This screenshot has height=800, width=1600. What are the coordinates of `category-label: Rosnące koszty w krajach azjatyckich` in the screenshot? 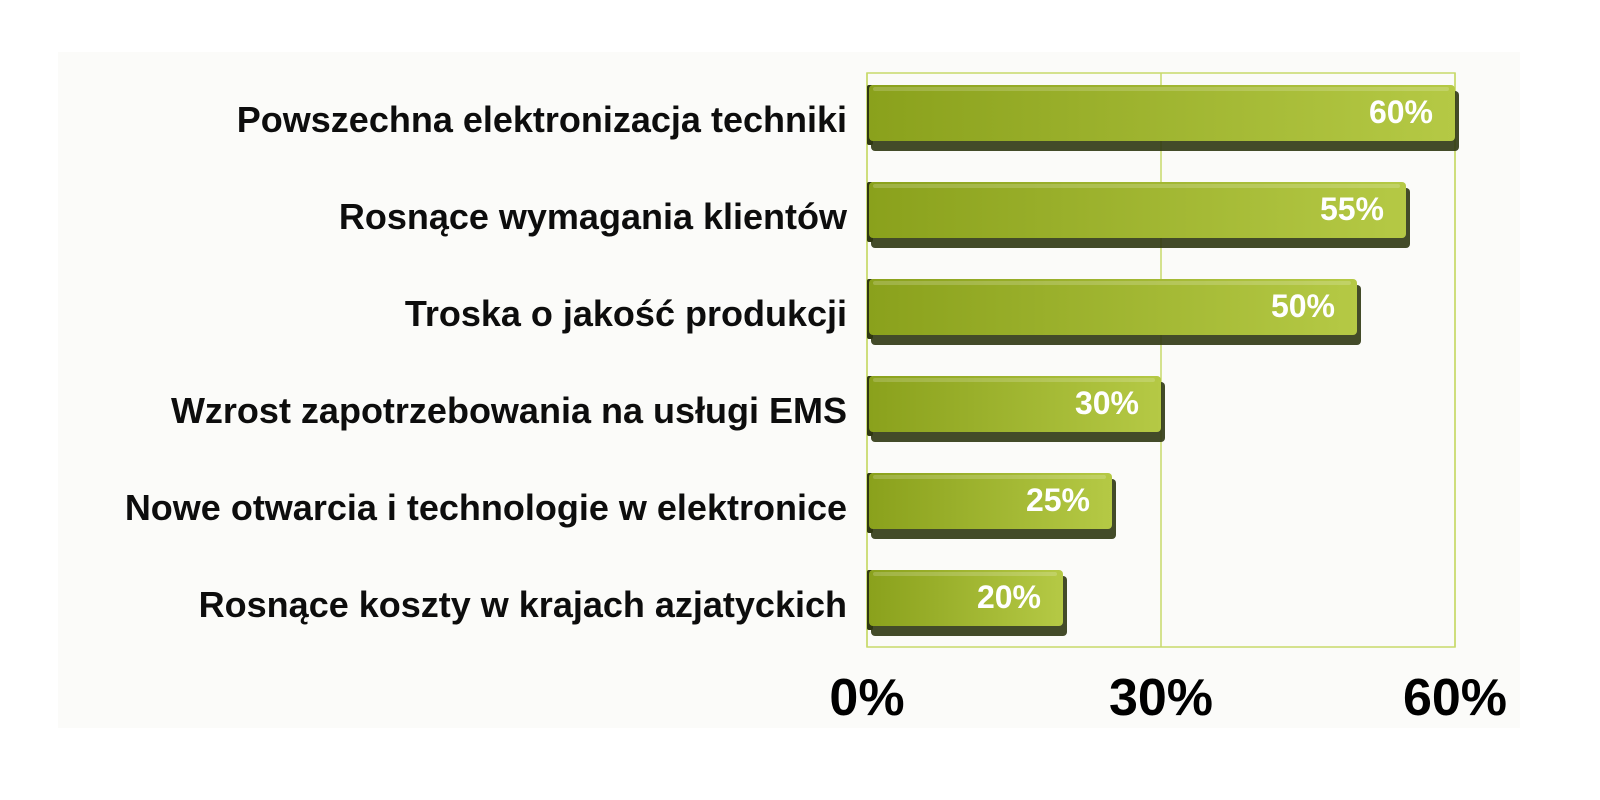 It's located at (523, 604).